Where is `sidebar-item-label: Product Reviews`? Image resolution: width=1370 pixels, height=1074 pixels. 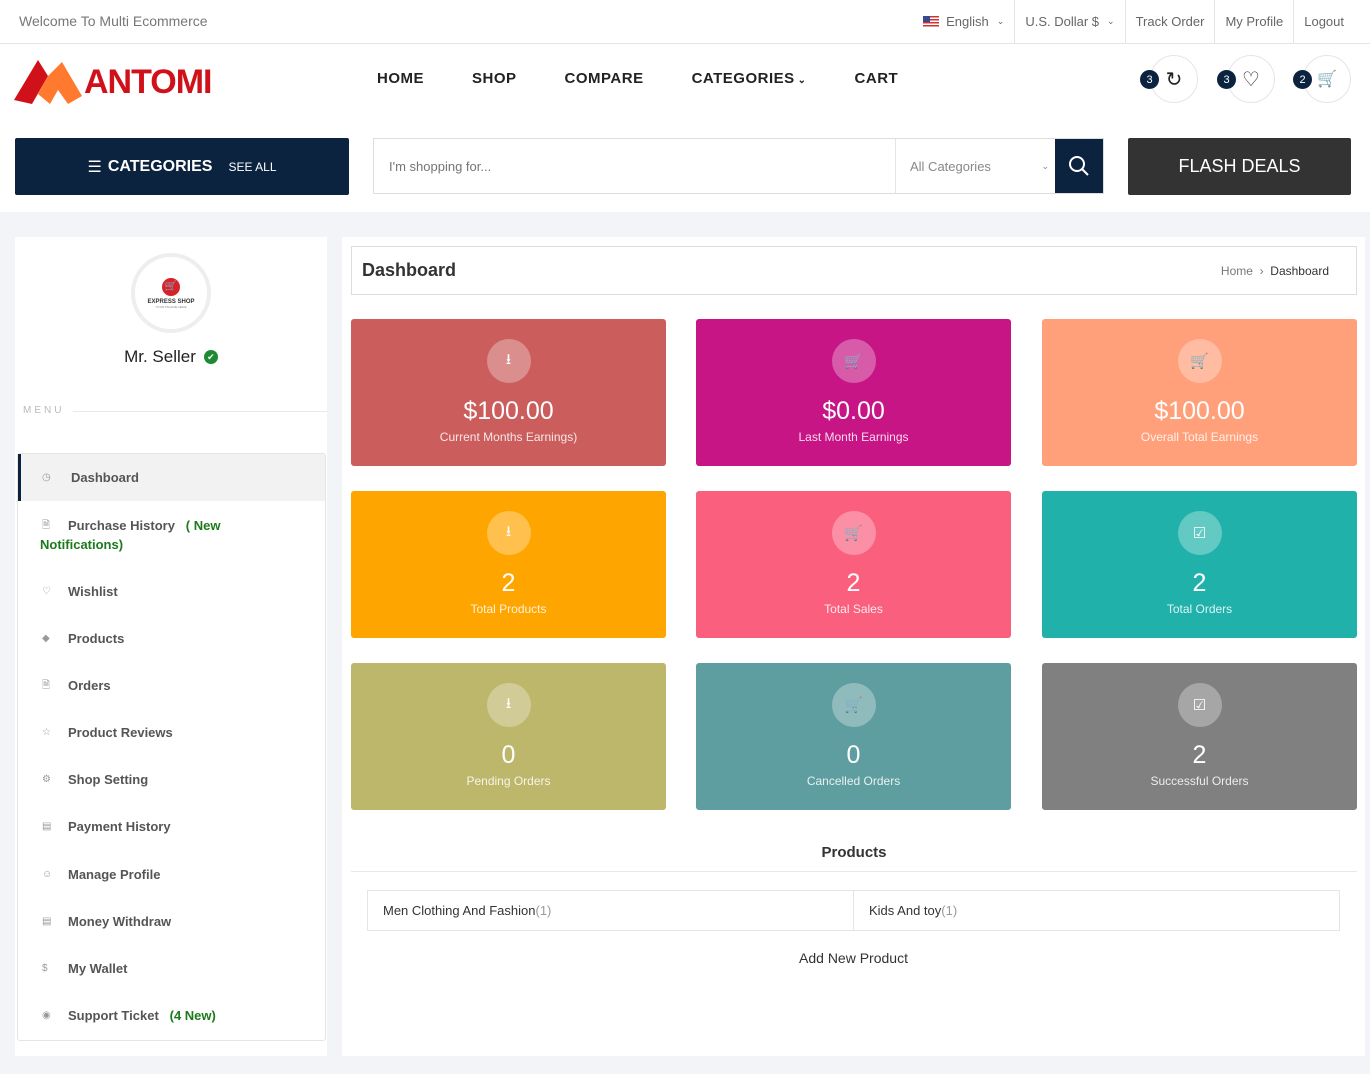 sidebar-item-label: Product Reviews is located at coordinates (120, 732).